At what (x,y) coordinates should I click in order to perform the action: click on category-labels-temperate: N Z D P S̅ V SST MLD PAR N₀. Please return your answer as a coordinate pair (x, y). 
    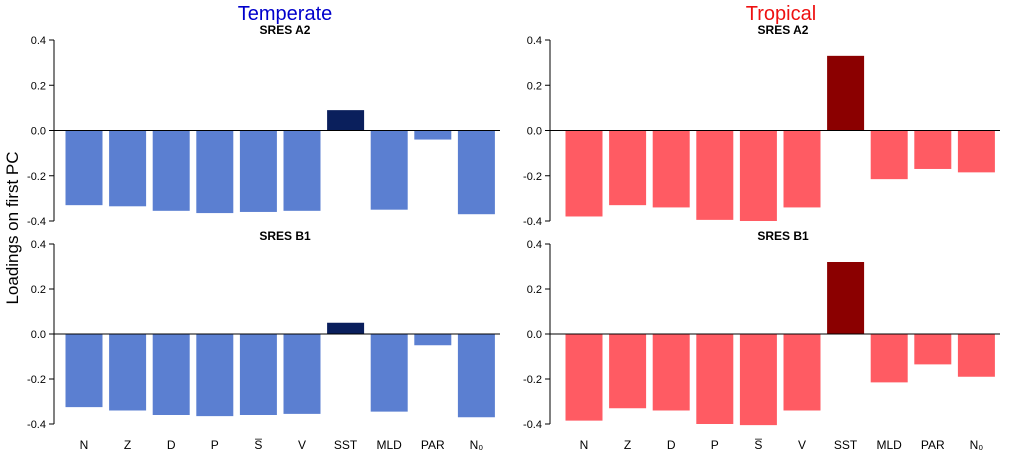
    Looking at the image, I should click on (282, 445).